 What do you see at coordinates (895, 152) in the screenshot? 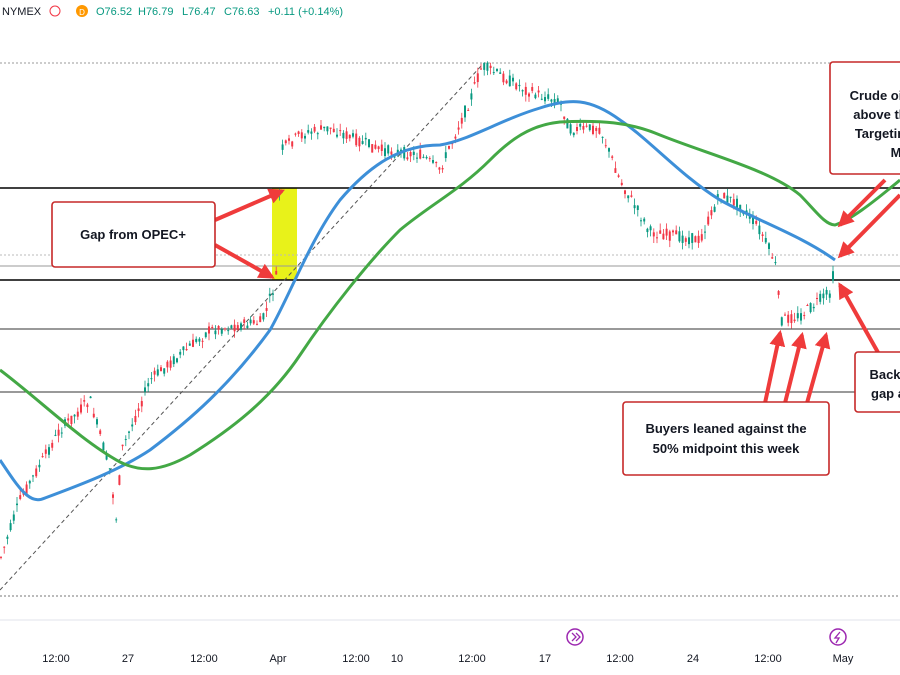
I see `note-text: M` at bounding box center [895, 152].